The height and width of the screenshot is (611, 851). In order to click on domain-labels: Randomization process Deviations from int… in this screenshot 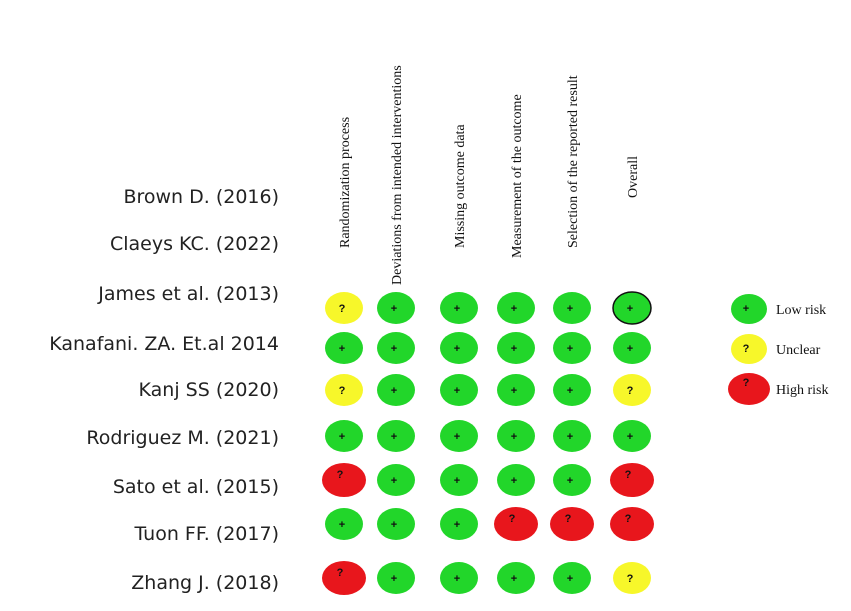, I will do `click(489, 175)`.